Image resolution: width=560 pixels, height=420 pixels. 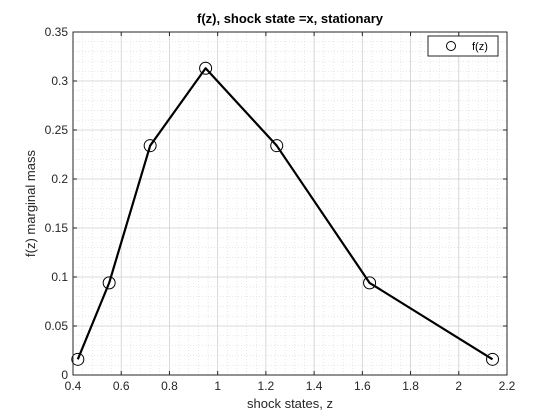 I want to click on chart-title: f(z), shock state =x, stationary, so click(x=290, y=18).